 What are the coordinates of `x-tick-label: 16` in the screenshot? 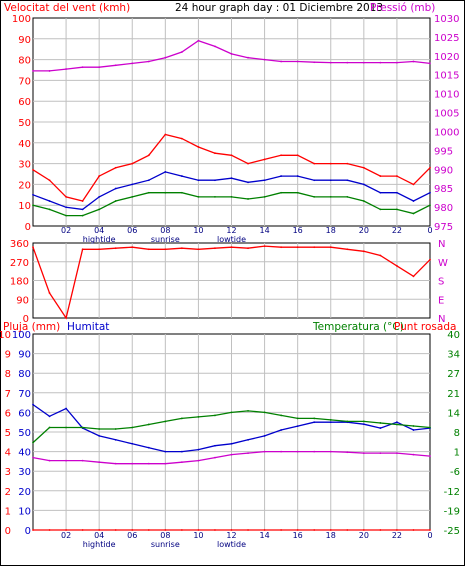 It's located at (298, 230).